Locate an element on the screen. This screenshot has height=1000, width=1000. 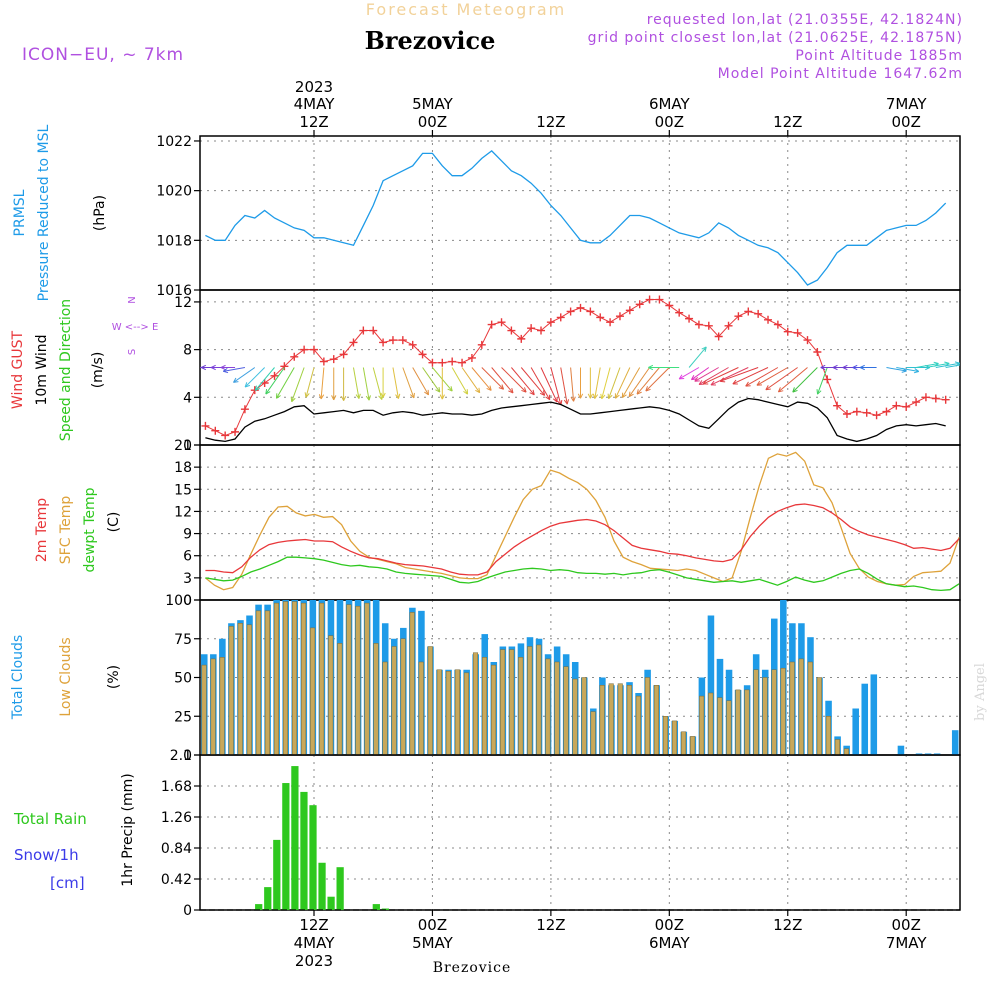
rain-bar is located at coordinates (313, 857).